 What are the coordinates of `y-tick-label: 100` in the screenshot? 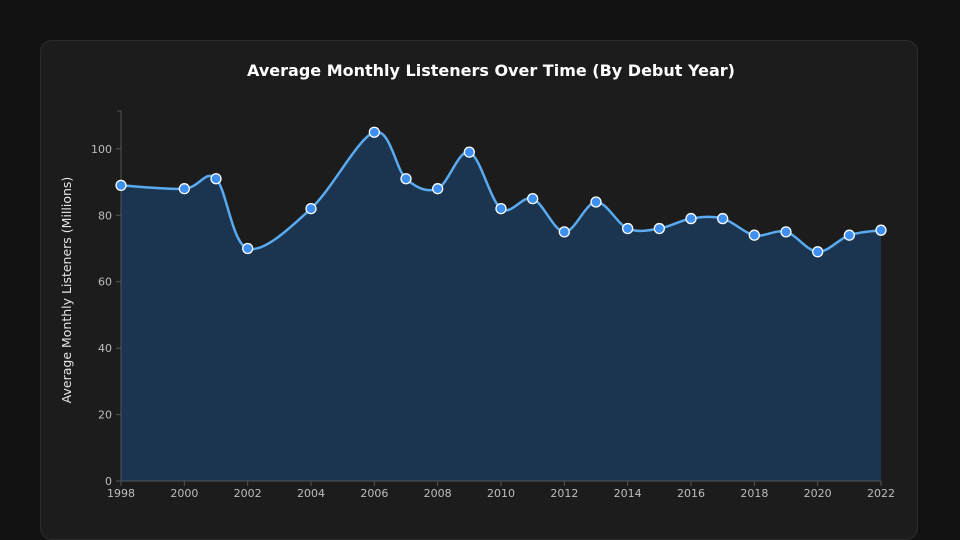 It's located at (101, 149).